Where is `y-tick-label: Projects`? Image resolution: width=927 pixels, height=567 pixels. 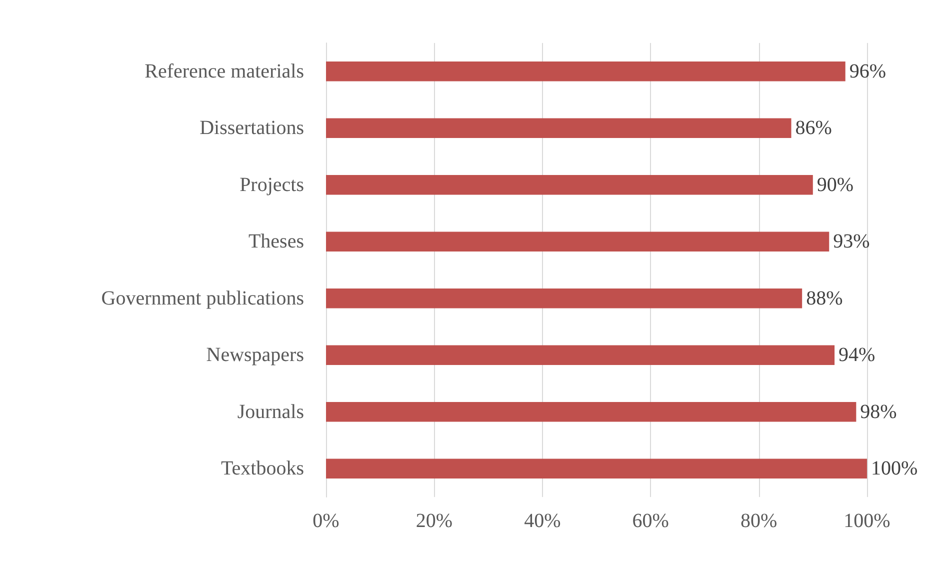 y-tick-label: Projects is located at coordinates (272, 185).